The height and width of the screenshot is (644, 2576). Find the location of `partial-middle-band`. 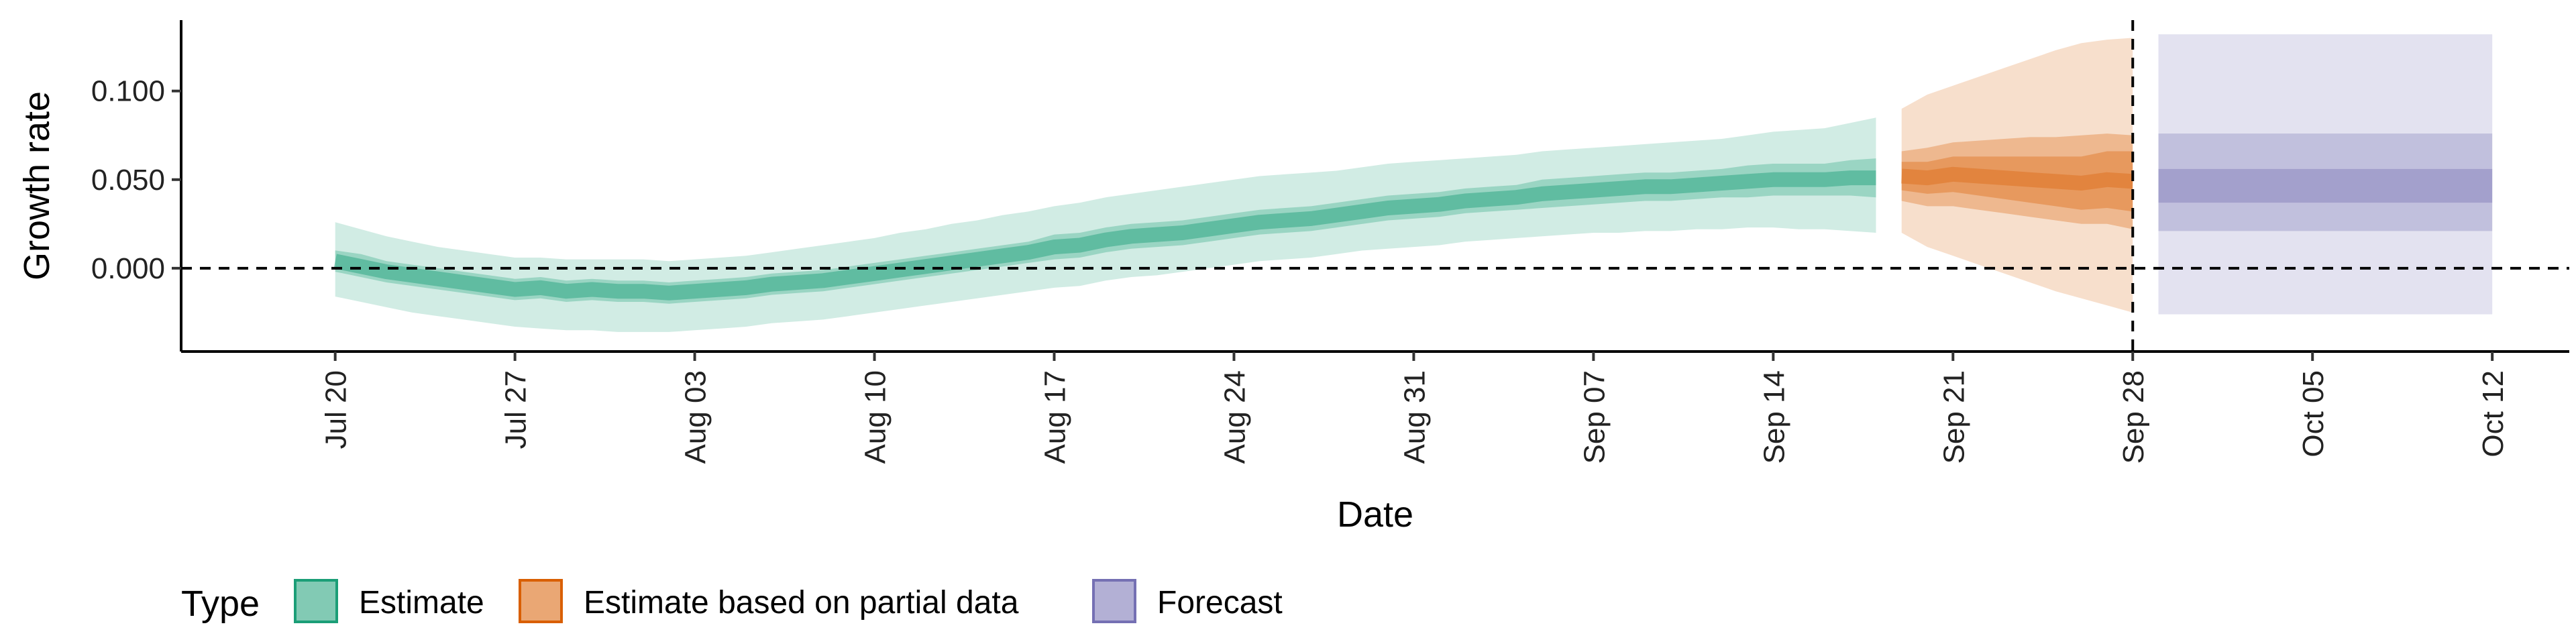

partial-middle-band is located at coordinates (2017, 181).